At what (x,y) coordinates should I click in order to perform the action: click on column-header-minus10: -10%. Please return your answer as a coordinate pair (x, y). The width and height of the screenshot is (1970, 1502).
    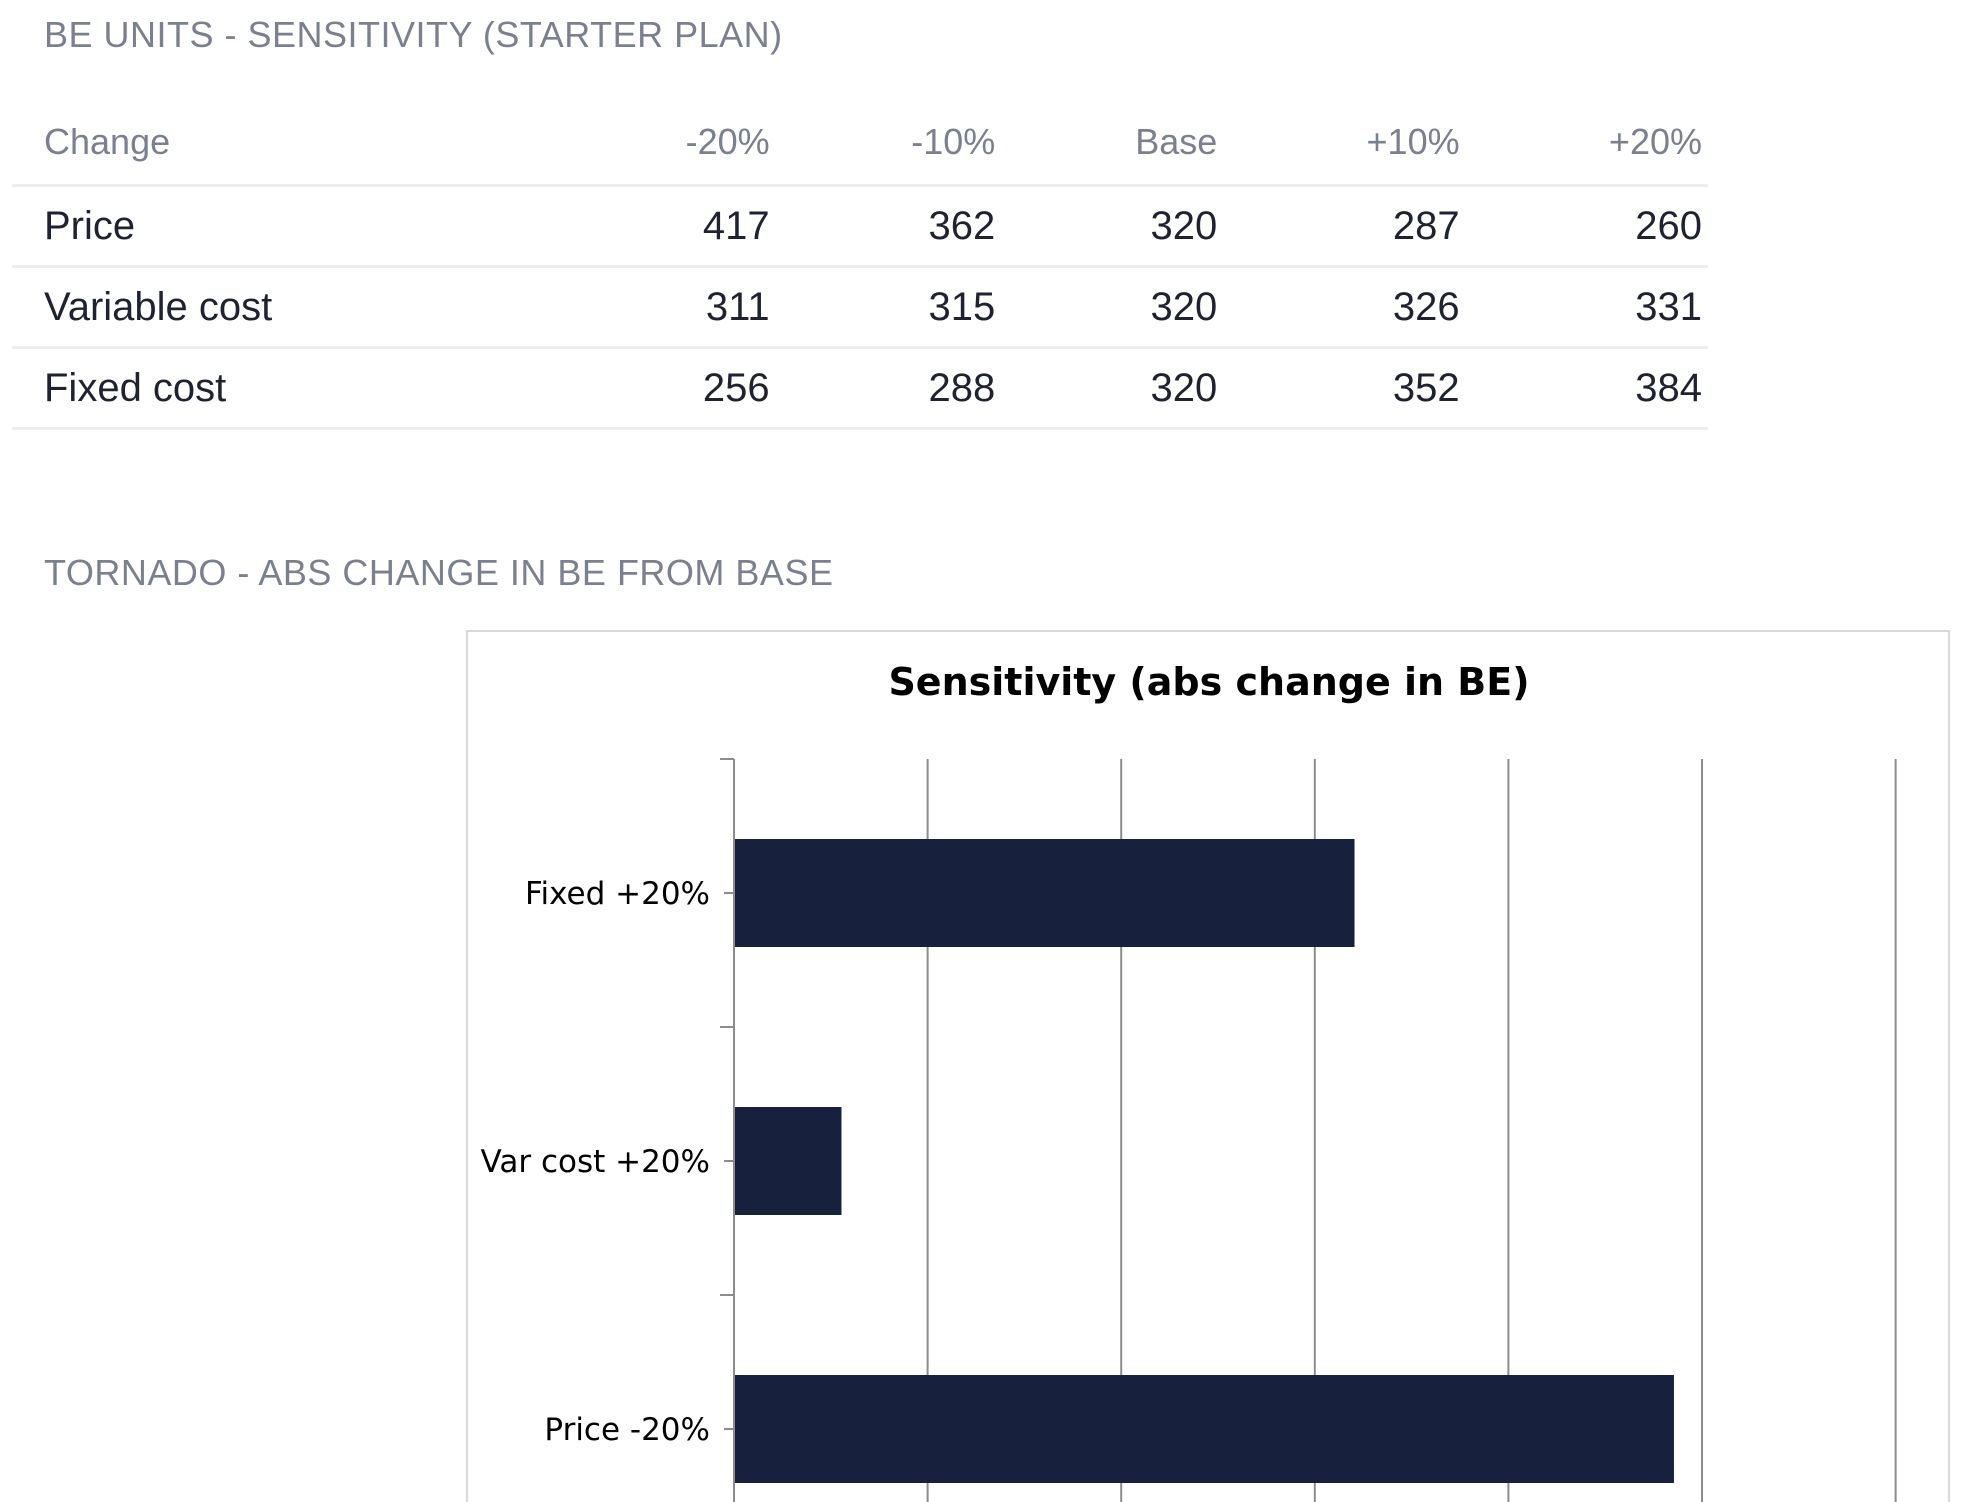
    Looking at the image, I should click on (888, 143).